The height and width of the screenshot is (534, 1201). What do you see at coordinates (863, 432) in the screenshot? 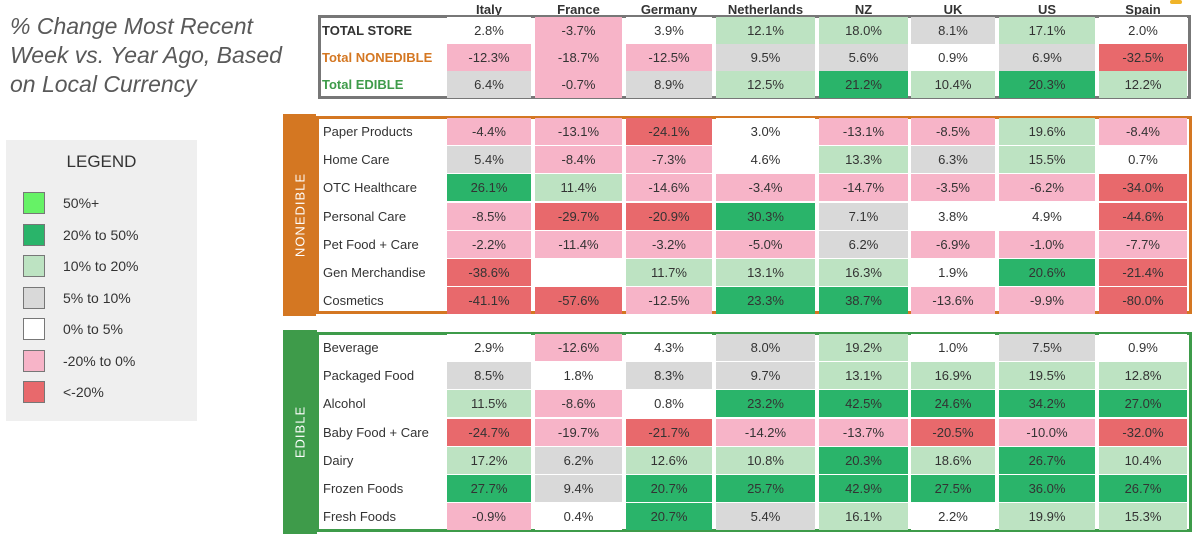
I see `data-cell: -13.7%` at bounding box center [863, 432].